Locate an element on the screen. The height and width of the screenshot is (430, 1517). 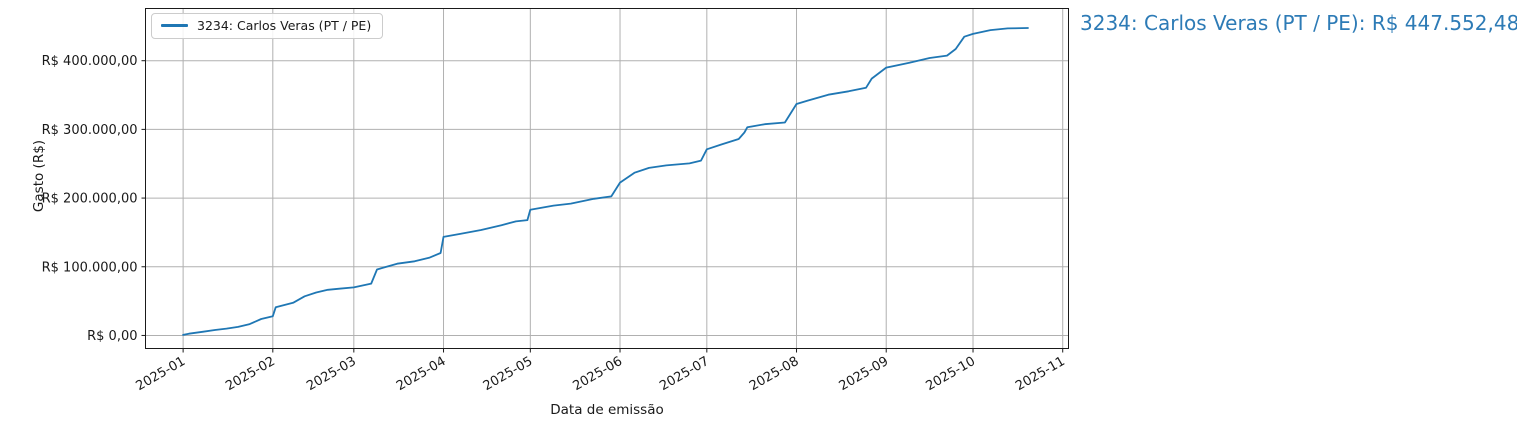
y-tick-label: R$ 300.000,00 is located at coordinates (90, 130).